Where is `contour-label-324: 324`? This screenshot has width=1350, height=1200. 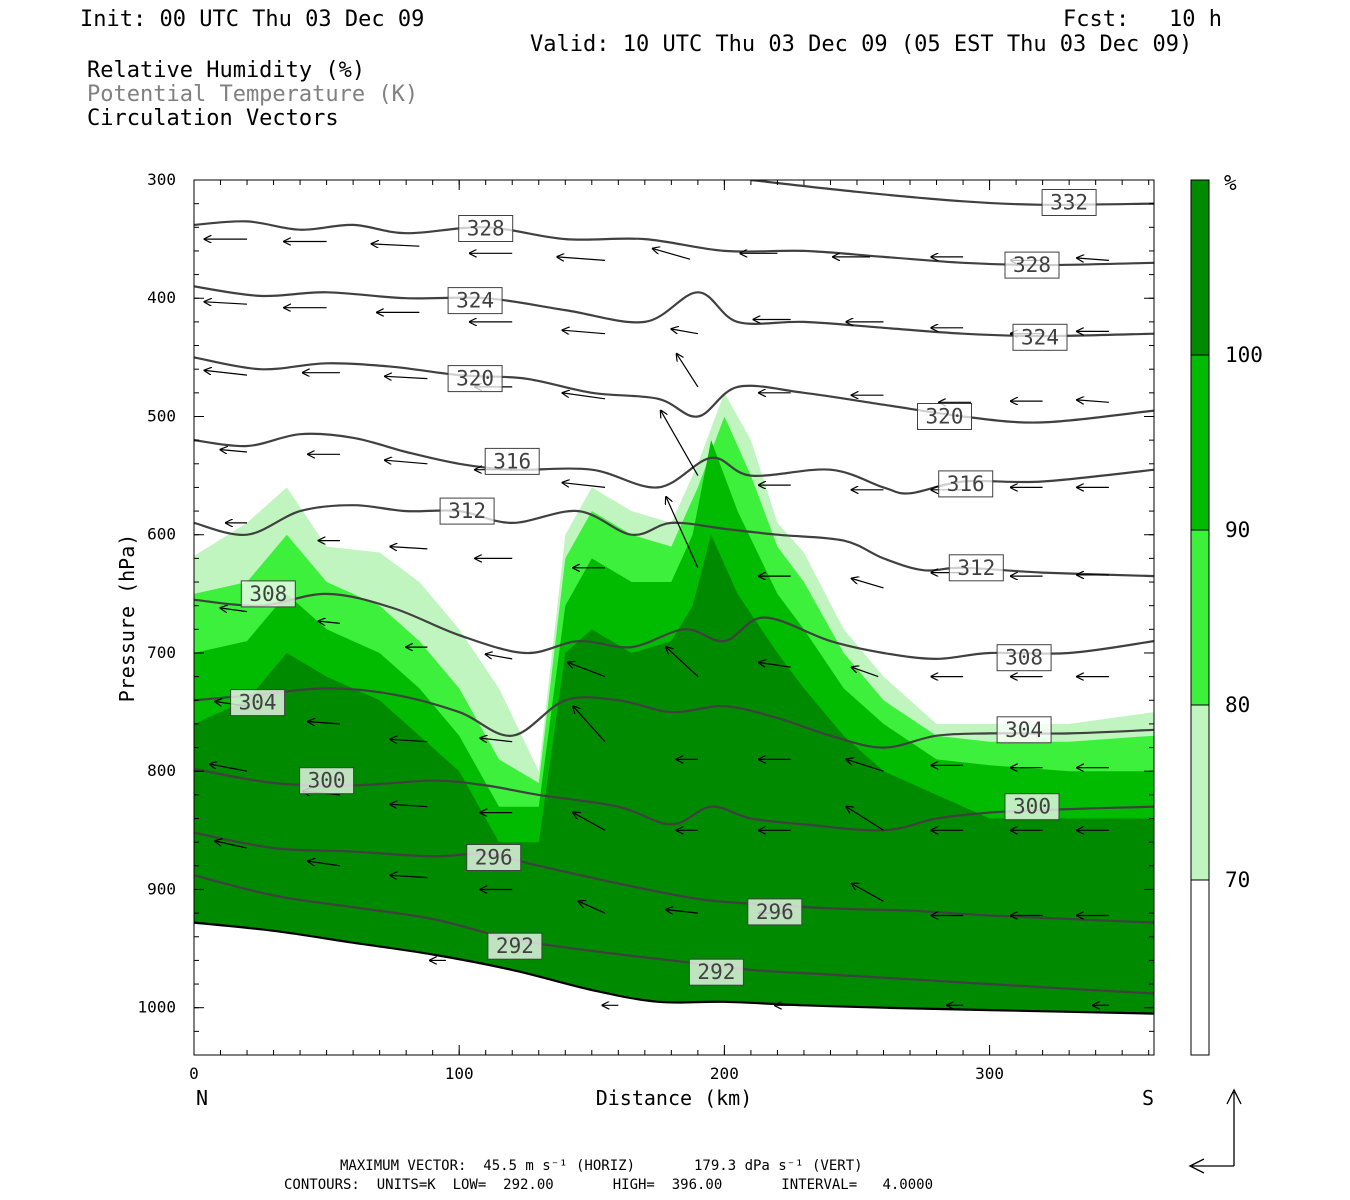 contour-label-324: 324 is located at coordinates (475, 301).